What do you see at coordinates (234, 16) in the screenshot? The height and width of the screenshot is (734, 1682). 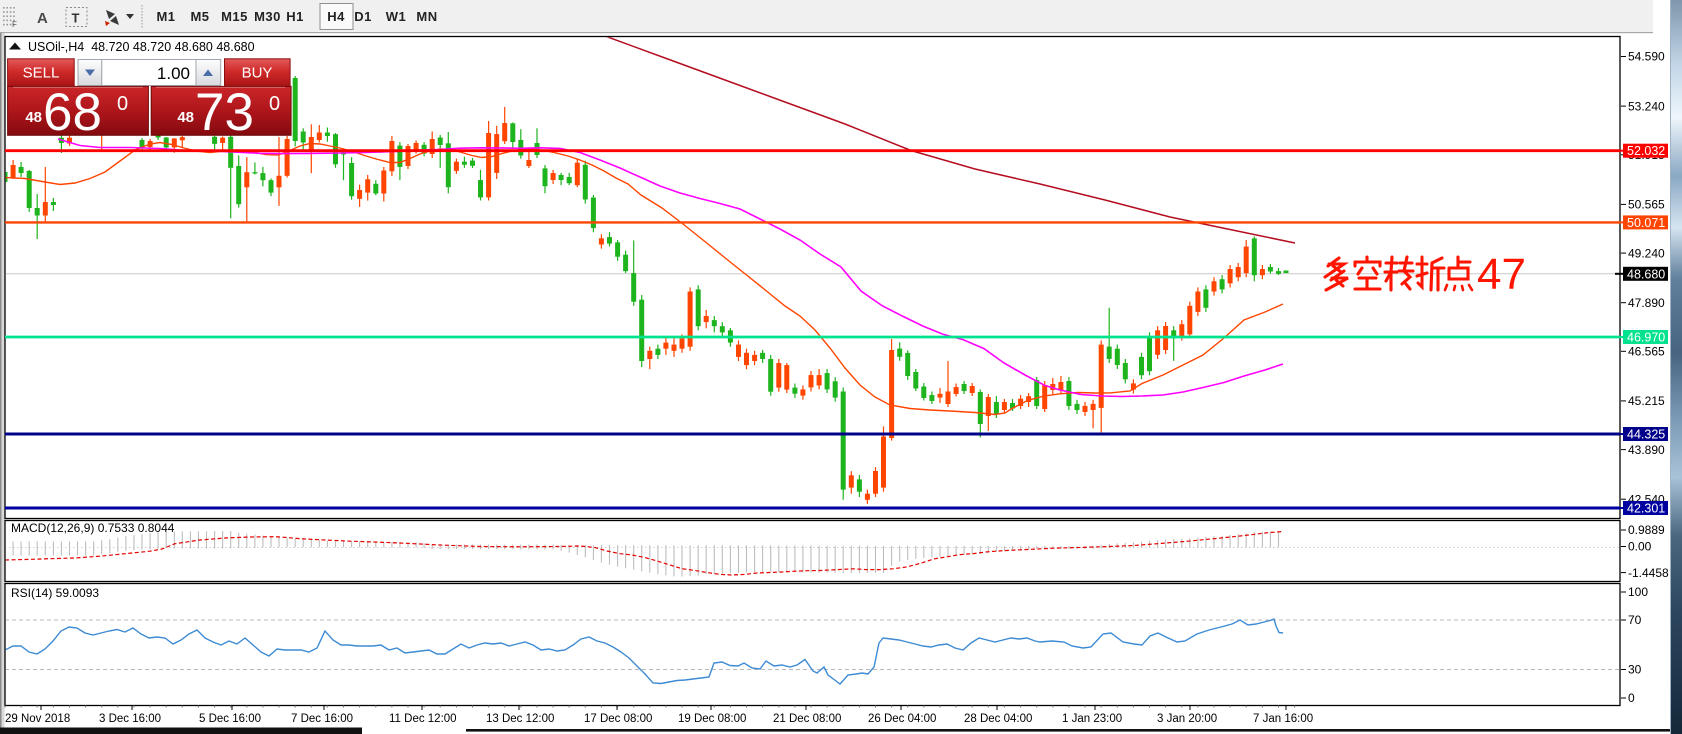 I see `svg-text: M15` at bounding box center [234, 16].